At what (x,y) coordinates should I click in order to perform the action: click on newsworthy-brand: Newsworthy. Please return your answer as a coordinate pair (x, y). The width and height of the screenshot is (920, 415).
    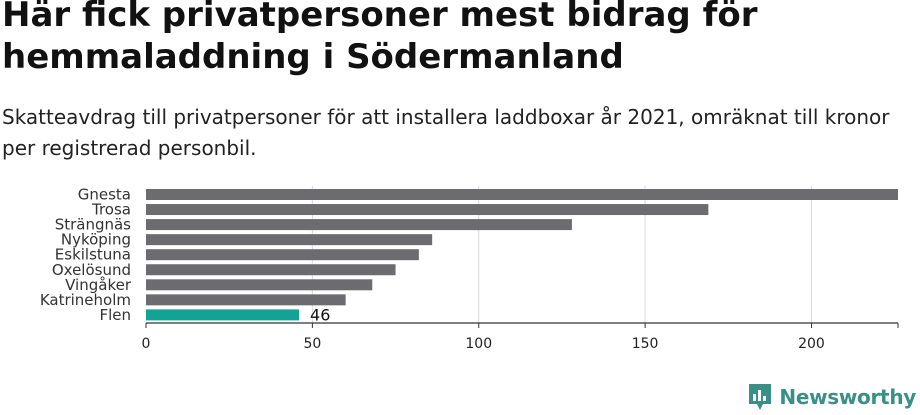
    Looking at the image, I should click on (831, 397).